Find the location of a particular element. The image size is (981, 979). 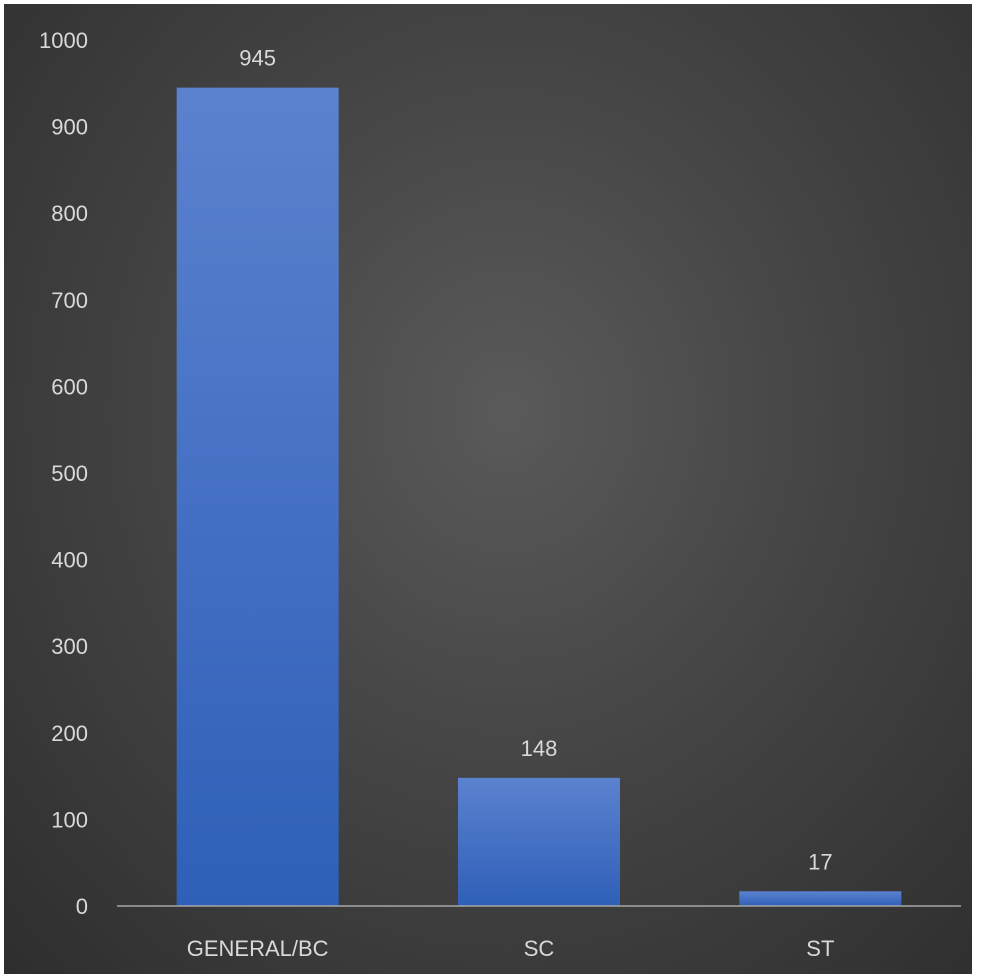

y-tick-label: 0 is located at coordinates (82, 906).